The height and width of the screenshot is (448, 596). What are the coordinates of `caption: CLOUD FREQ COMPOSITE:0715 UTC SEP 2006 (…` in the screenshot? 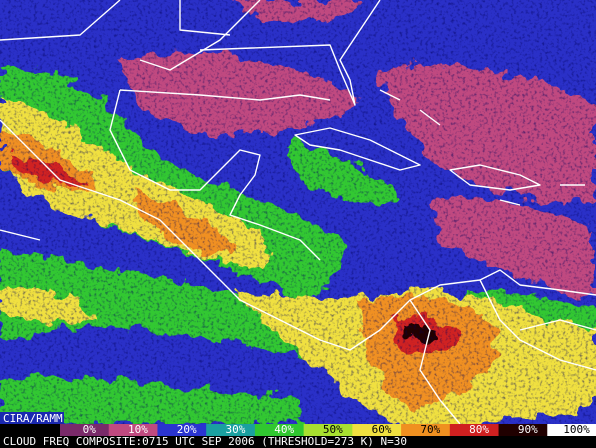 It's located at (205, 441).